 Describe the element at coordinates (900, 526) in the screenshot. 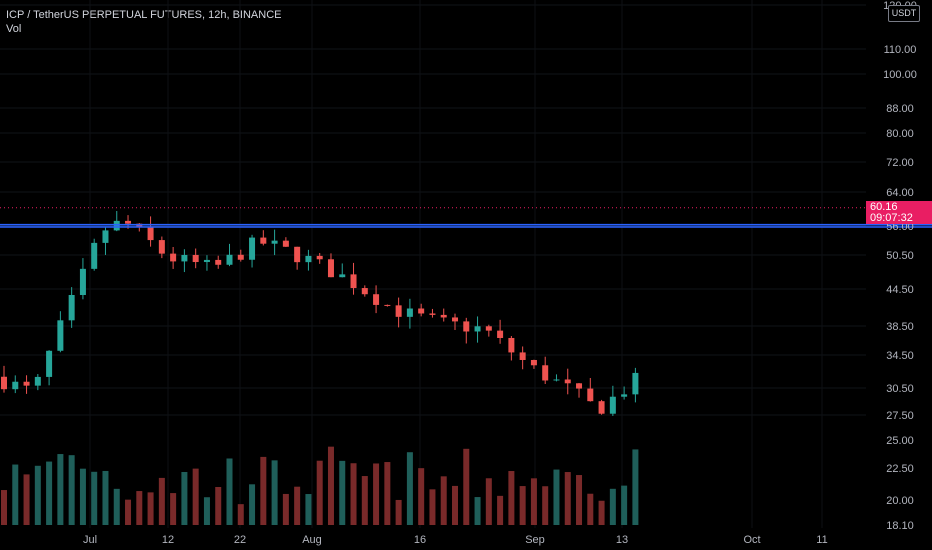

I see `price-tick-label: 18.10` at that location.